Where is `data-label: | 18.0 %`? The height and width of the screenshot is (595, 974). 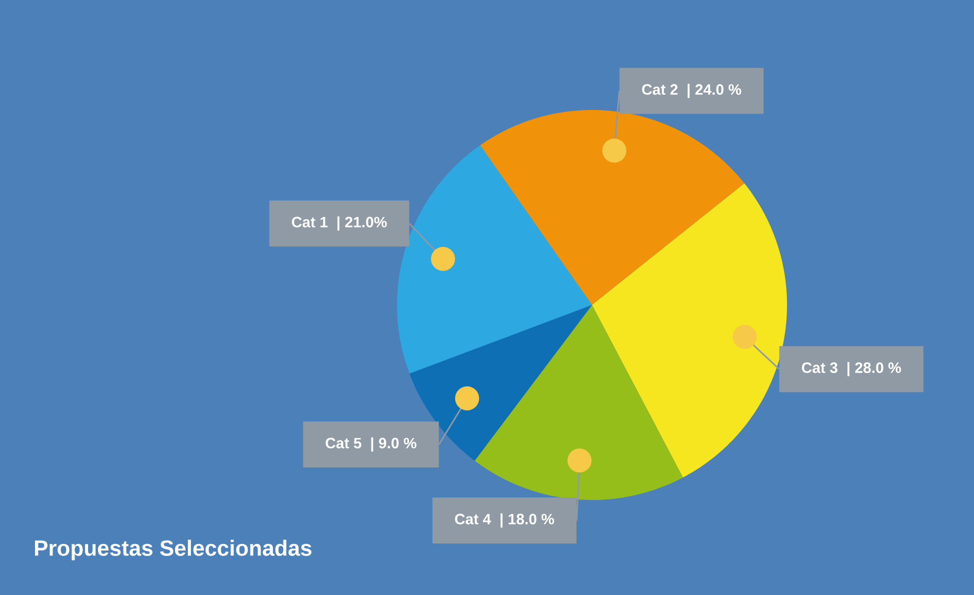
data-label: | 18.0 % is located at coordinates (527, 520).